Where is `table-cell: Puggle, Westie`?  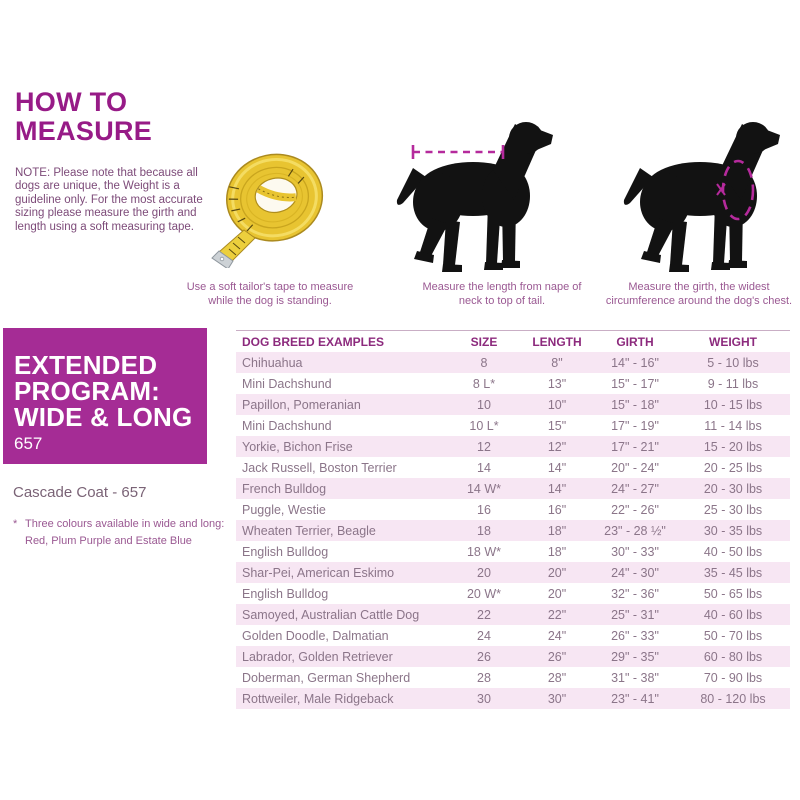
table-cell: Puggle, Westie is located at coordinates (284, 509).